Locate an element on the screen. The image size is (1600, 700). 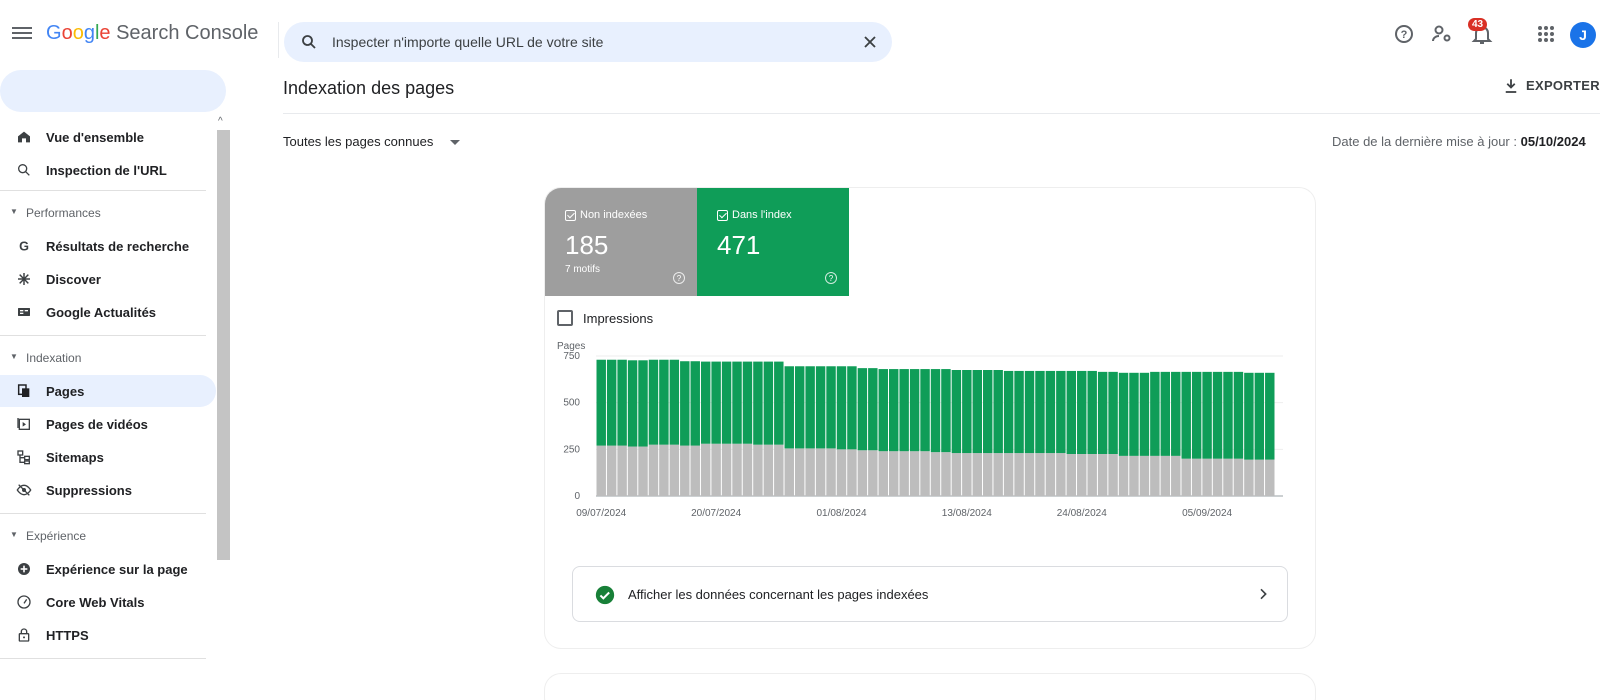
menu-icon is located at coordinates (22, 34).